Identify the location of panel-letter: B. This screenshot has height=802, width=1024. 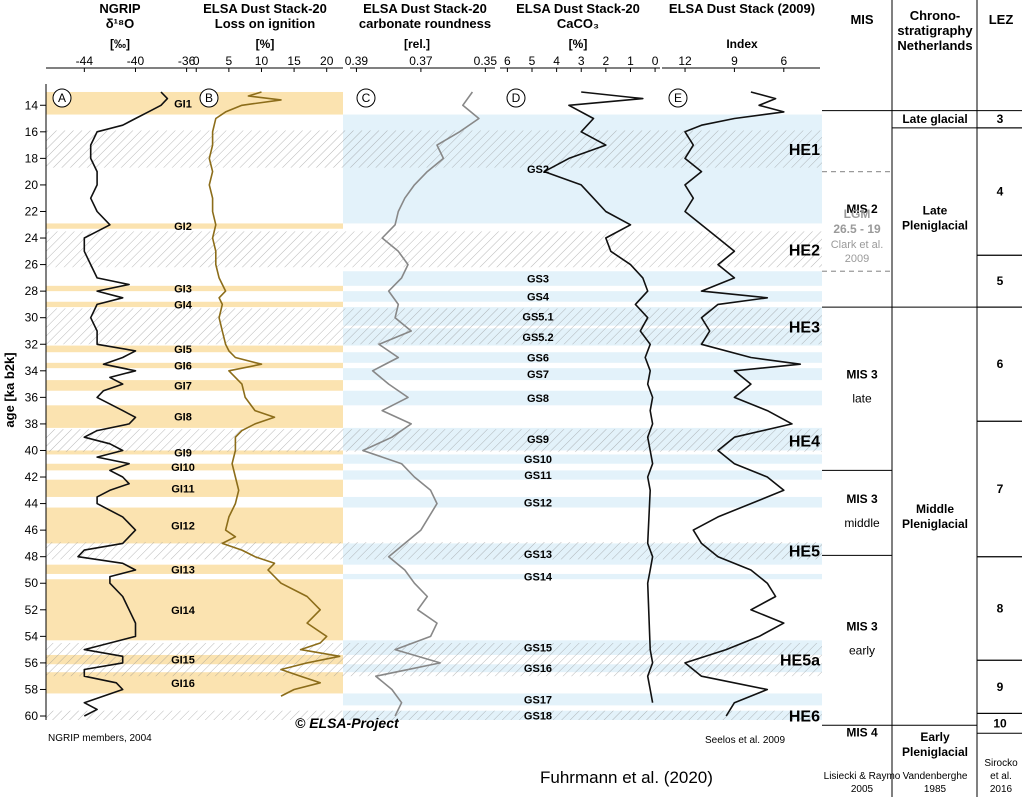
(209, 98).